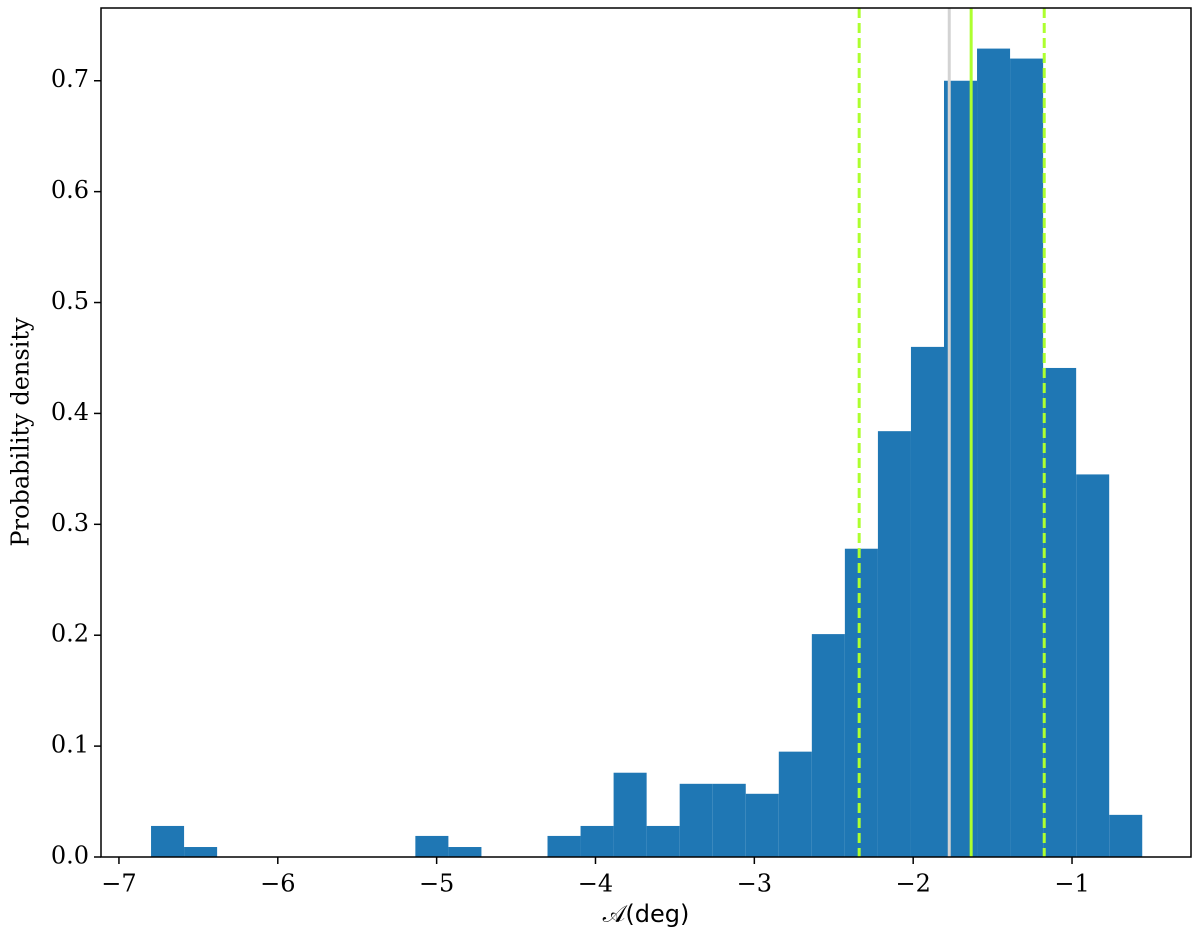 Image resolution: width=1200 pixels, height=932 pixels. I want to click on y-tick-label: 0.2, so click(70, 634).